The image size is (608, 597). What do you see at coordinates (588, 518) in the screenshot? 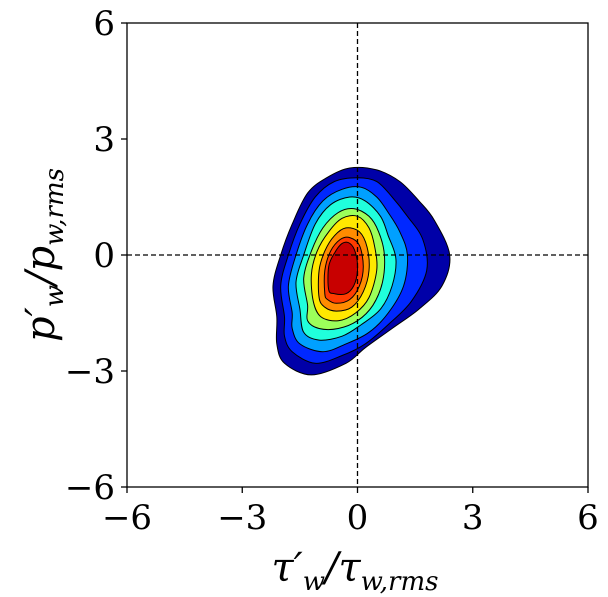
I see `x-tick-label: 6` at bounding box center [588, 518].